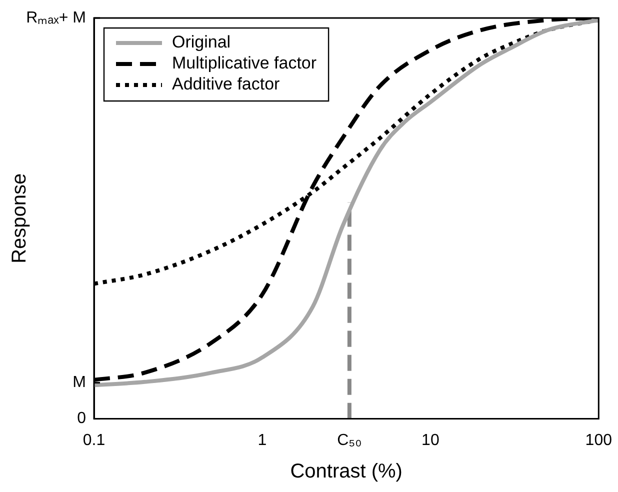 The height and width of the screenshot is (492, 618). I want to click on legend-label: Multiplicative factor, so click(244, 63).